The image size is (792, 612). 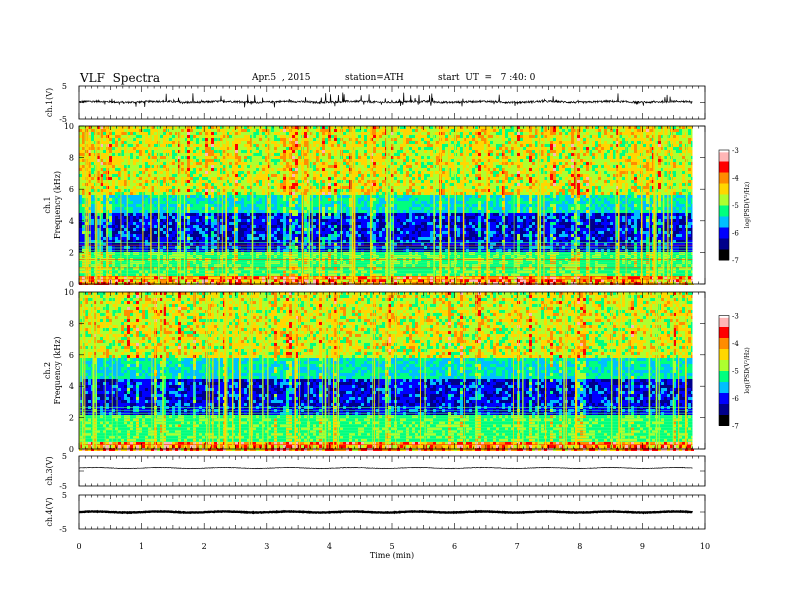 I want to click on x-tick-label: 3, so click(x=266, y=546).